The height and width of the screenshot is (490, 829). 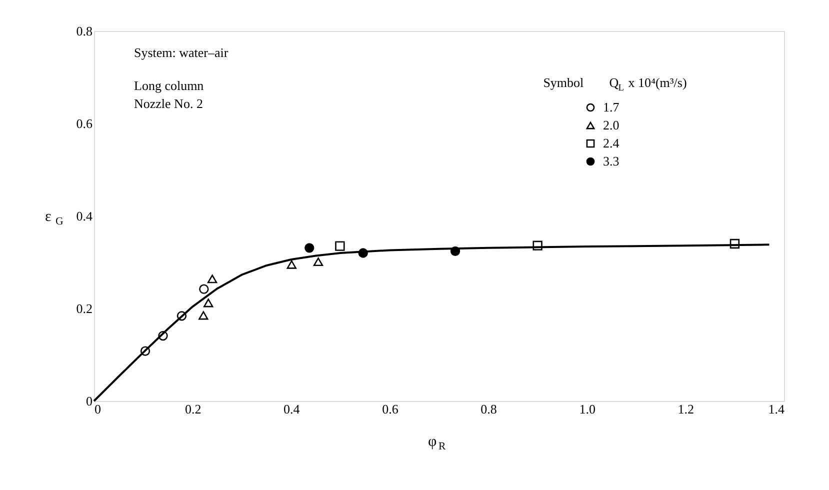 What do you see at coordinates (84, 123) in the screenshot?
I see `y-tick-label: 0.6` at bounding box center [84, 123].